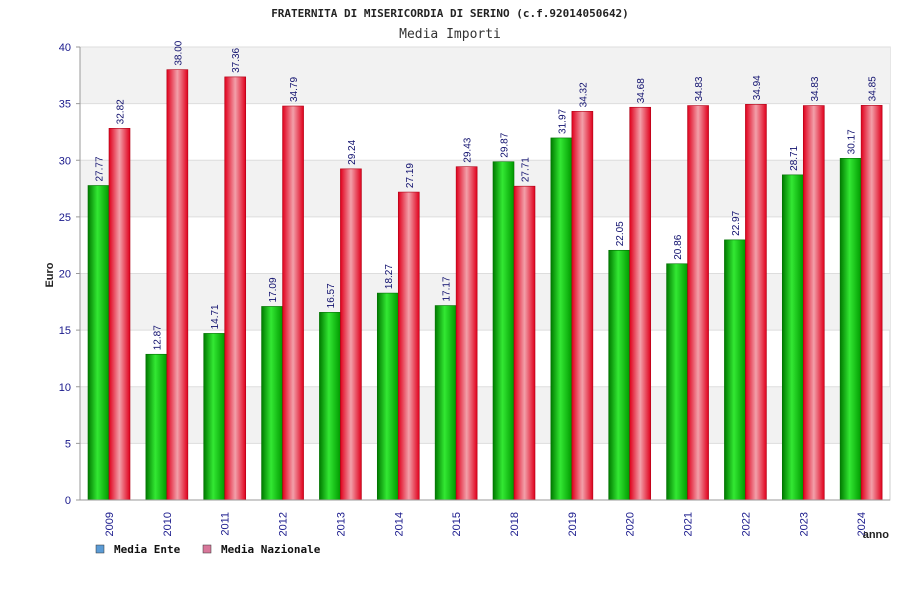  Describe the element at coordinates (65, 48) in the screenshot. I see `y-tick-label: 40` at that location.